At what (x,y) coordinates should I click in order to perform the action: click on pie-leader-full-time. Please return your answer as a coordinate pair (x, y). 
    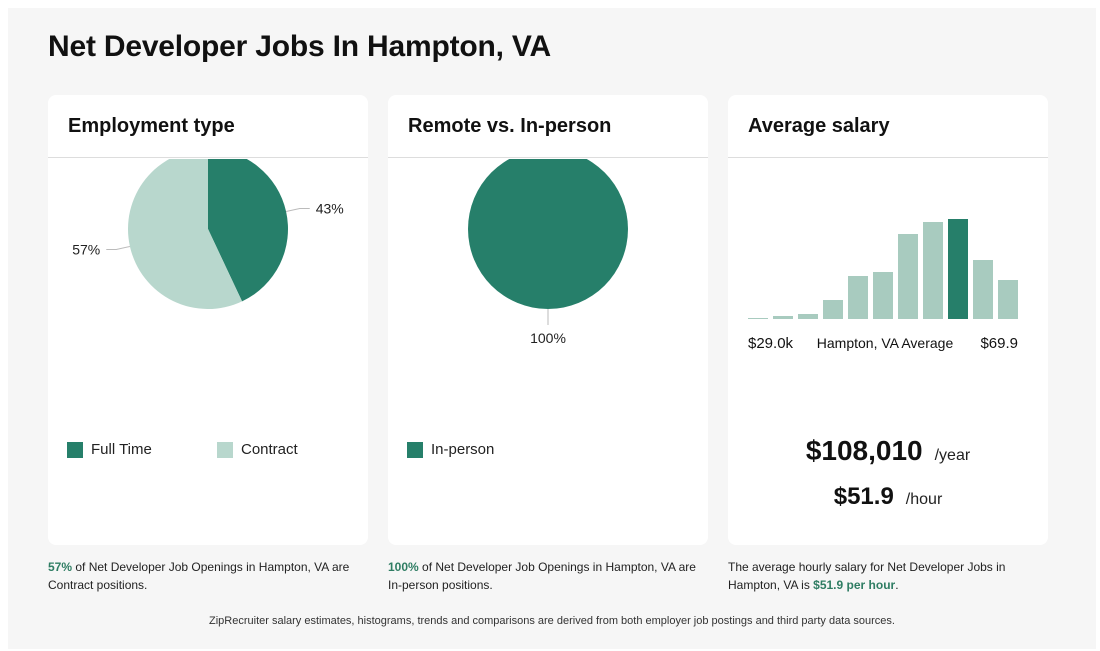
    Looking at the image, I should click on (297, 210).